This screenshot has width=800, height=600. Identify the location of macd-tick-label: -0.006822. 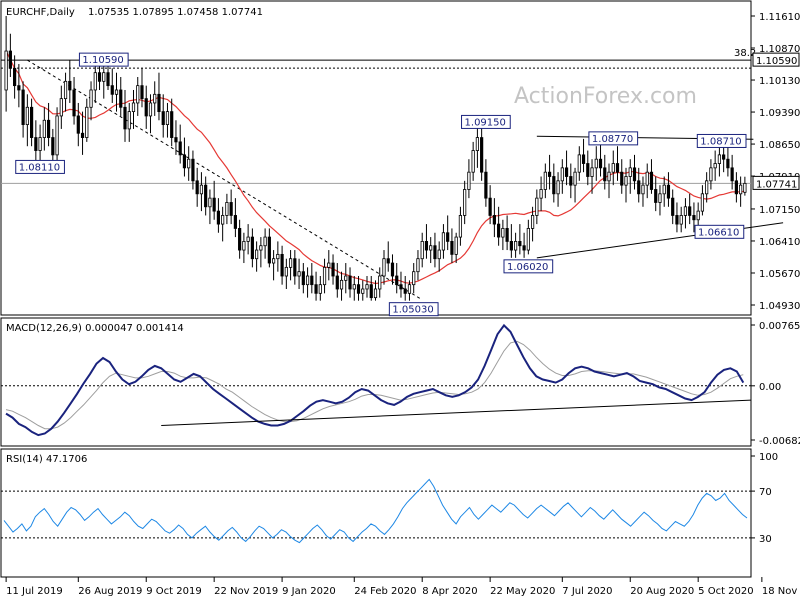
(779, 441).